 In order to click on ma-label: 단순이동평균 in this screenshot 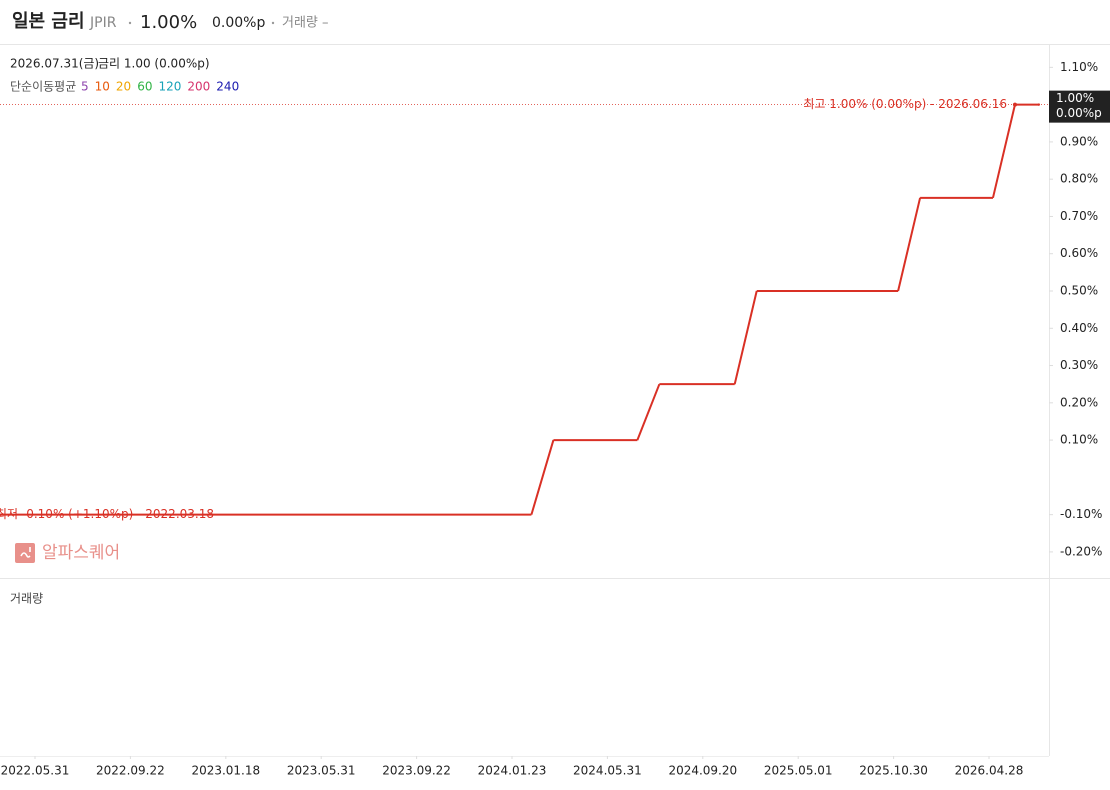, I will do `click(43, 87)`.